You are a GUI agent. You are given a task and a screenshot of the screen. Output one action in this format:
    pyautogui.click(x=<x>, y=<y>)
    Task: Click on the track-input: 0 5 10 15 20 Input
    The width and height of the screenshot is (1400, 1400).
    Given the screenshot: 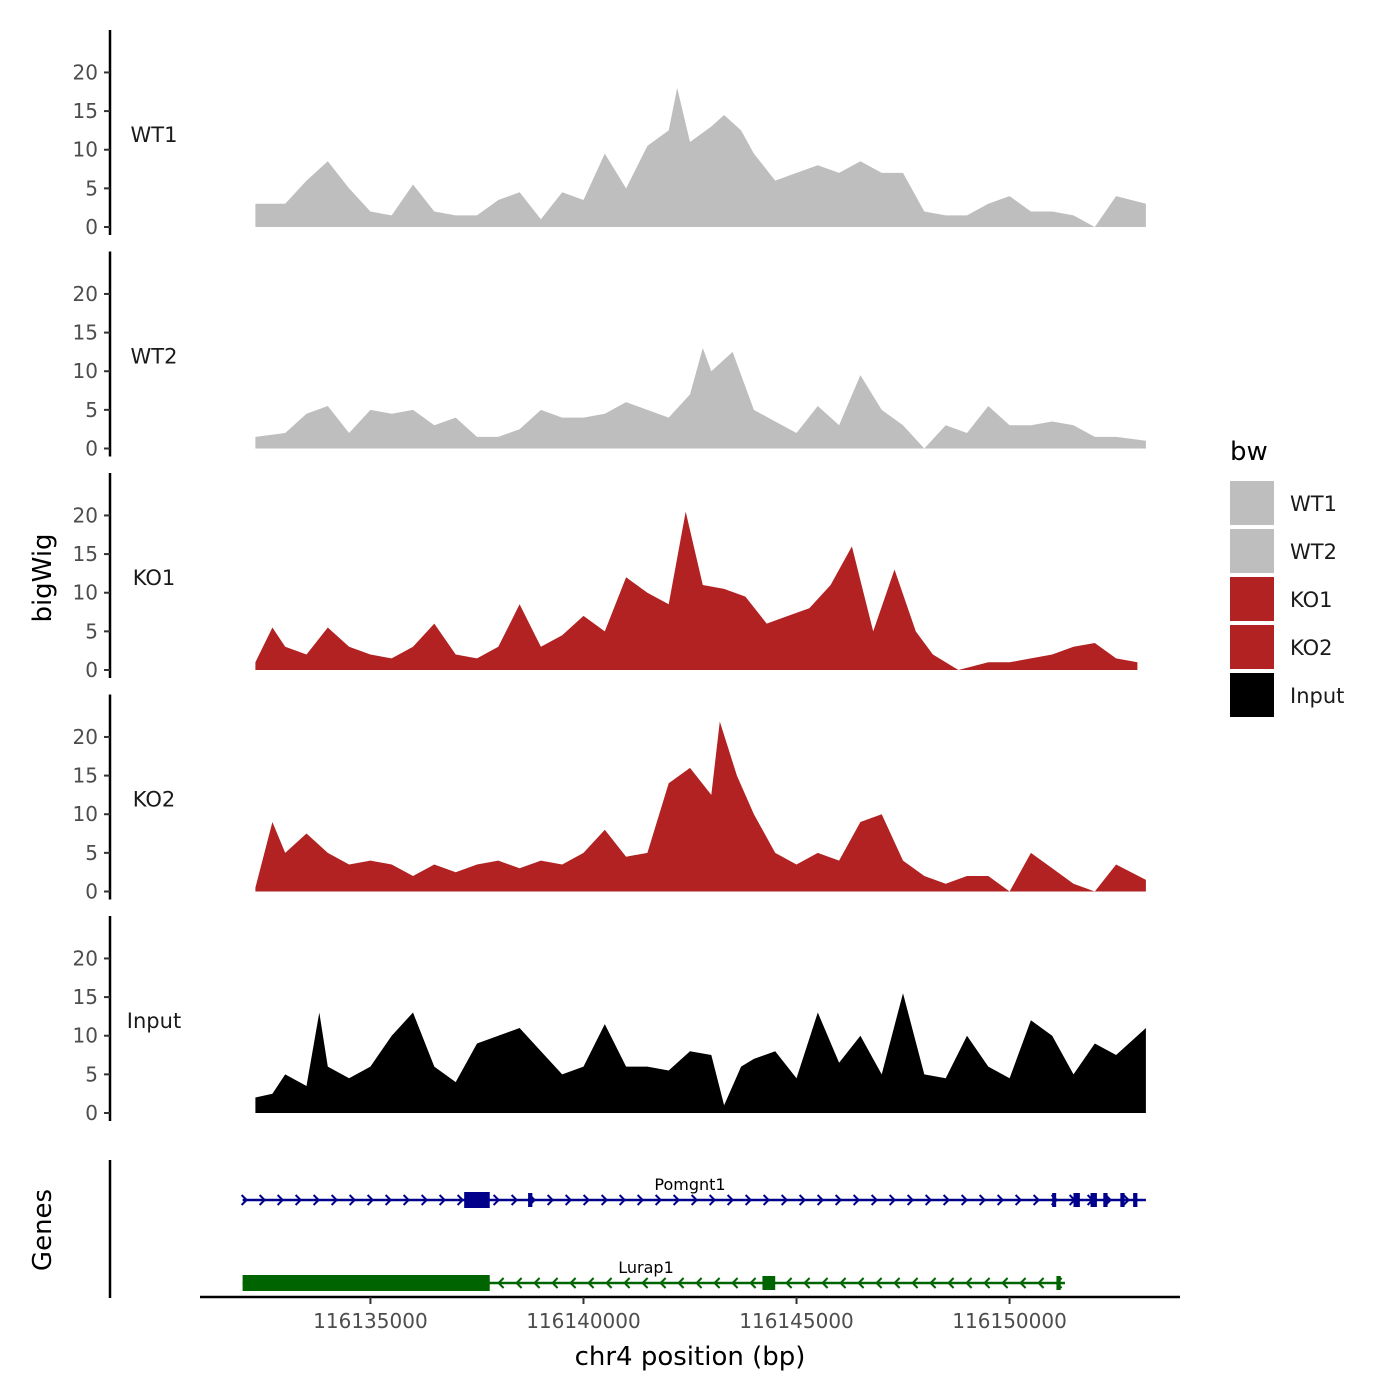 What is the action you would take?
    pyautogui.click(x=609, y=1020)
    